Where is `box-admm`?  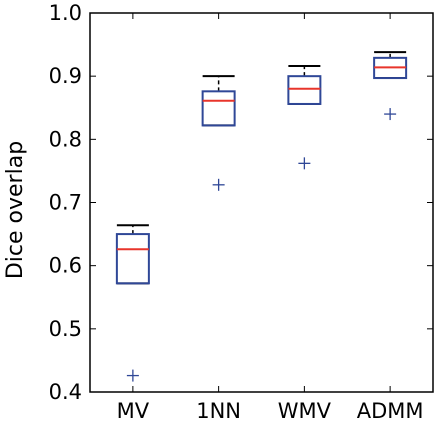 box-admm is located at coordinates (390, 86).